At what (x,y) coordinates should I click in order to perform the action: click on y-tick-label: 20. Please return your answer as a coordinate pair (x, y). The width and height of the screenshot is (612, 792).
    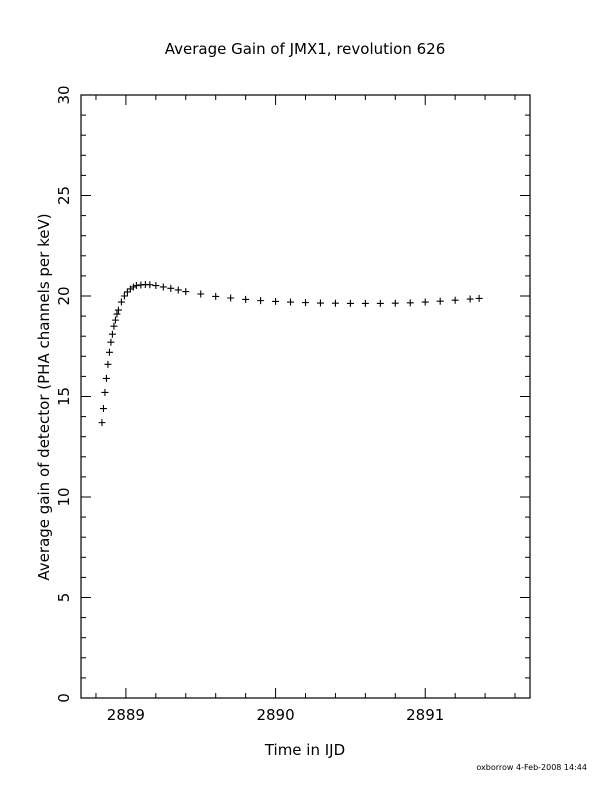
    Looking at the image, I should click on (64, 295).